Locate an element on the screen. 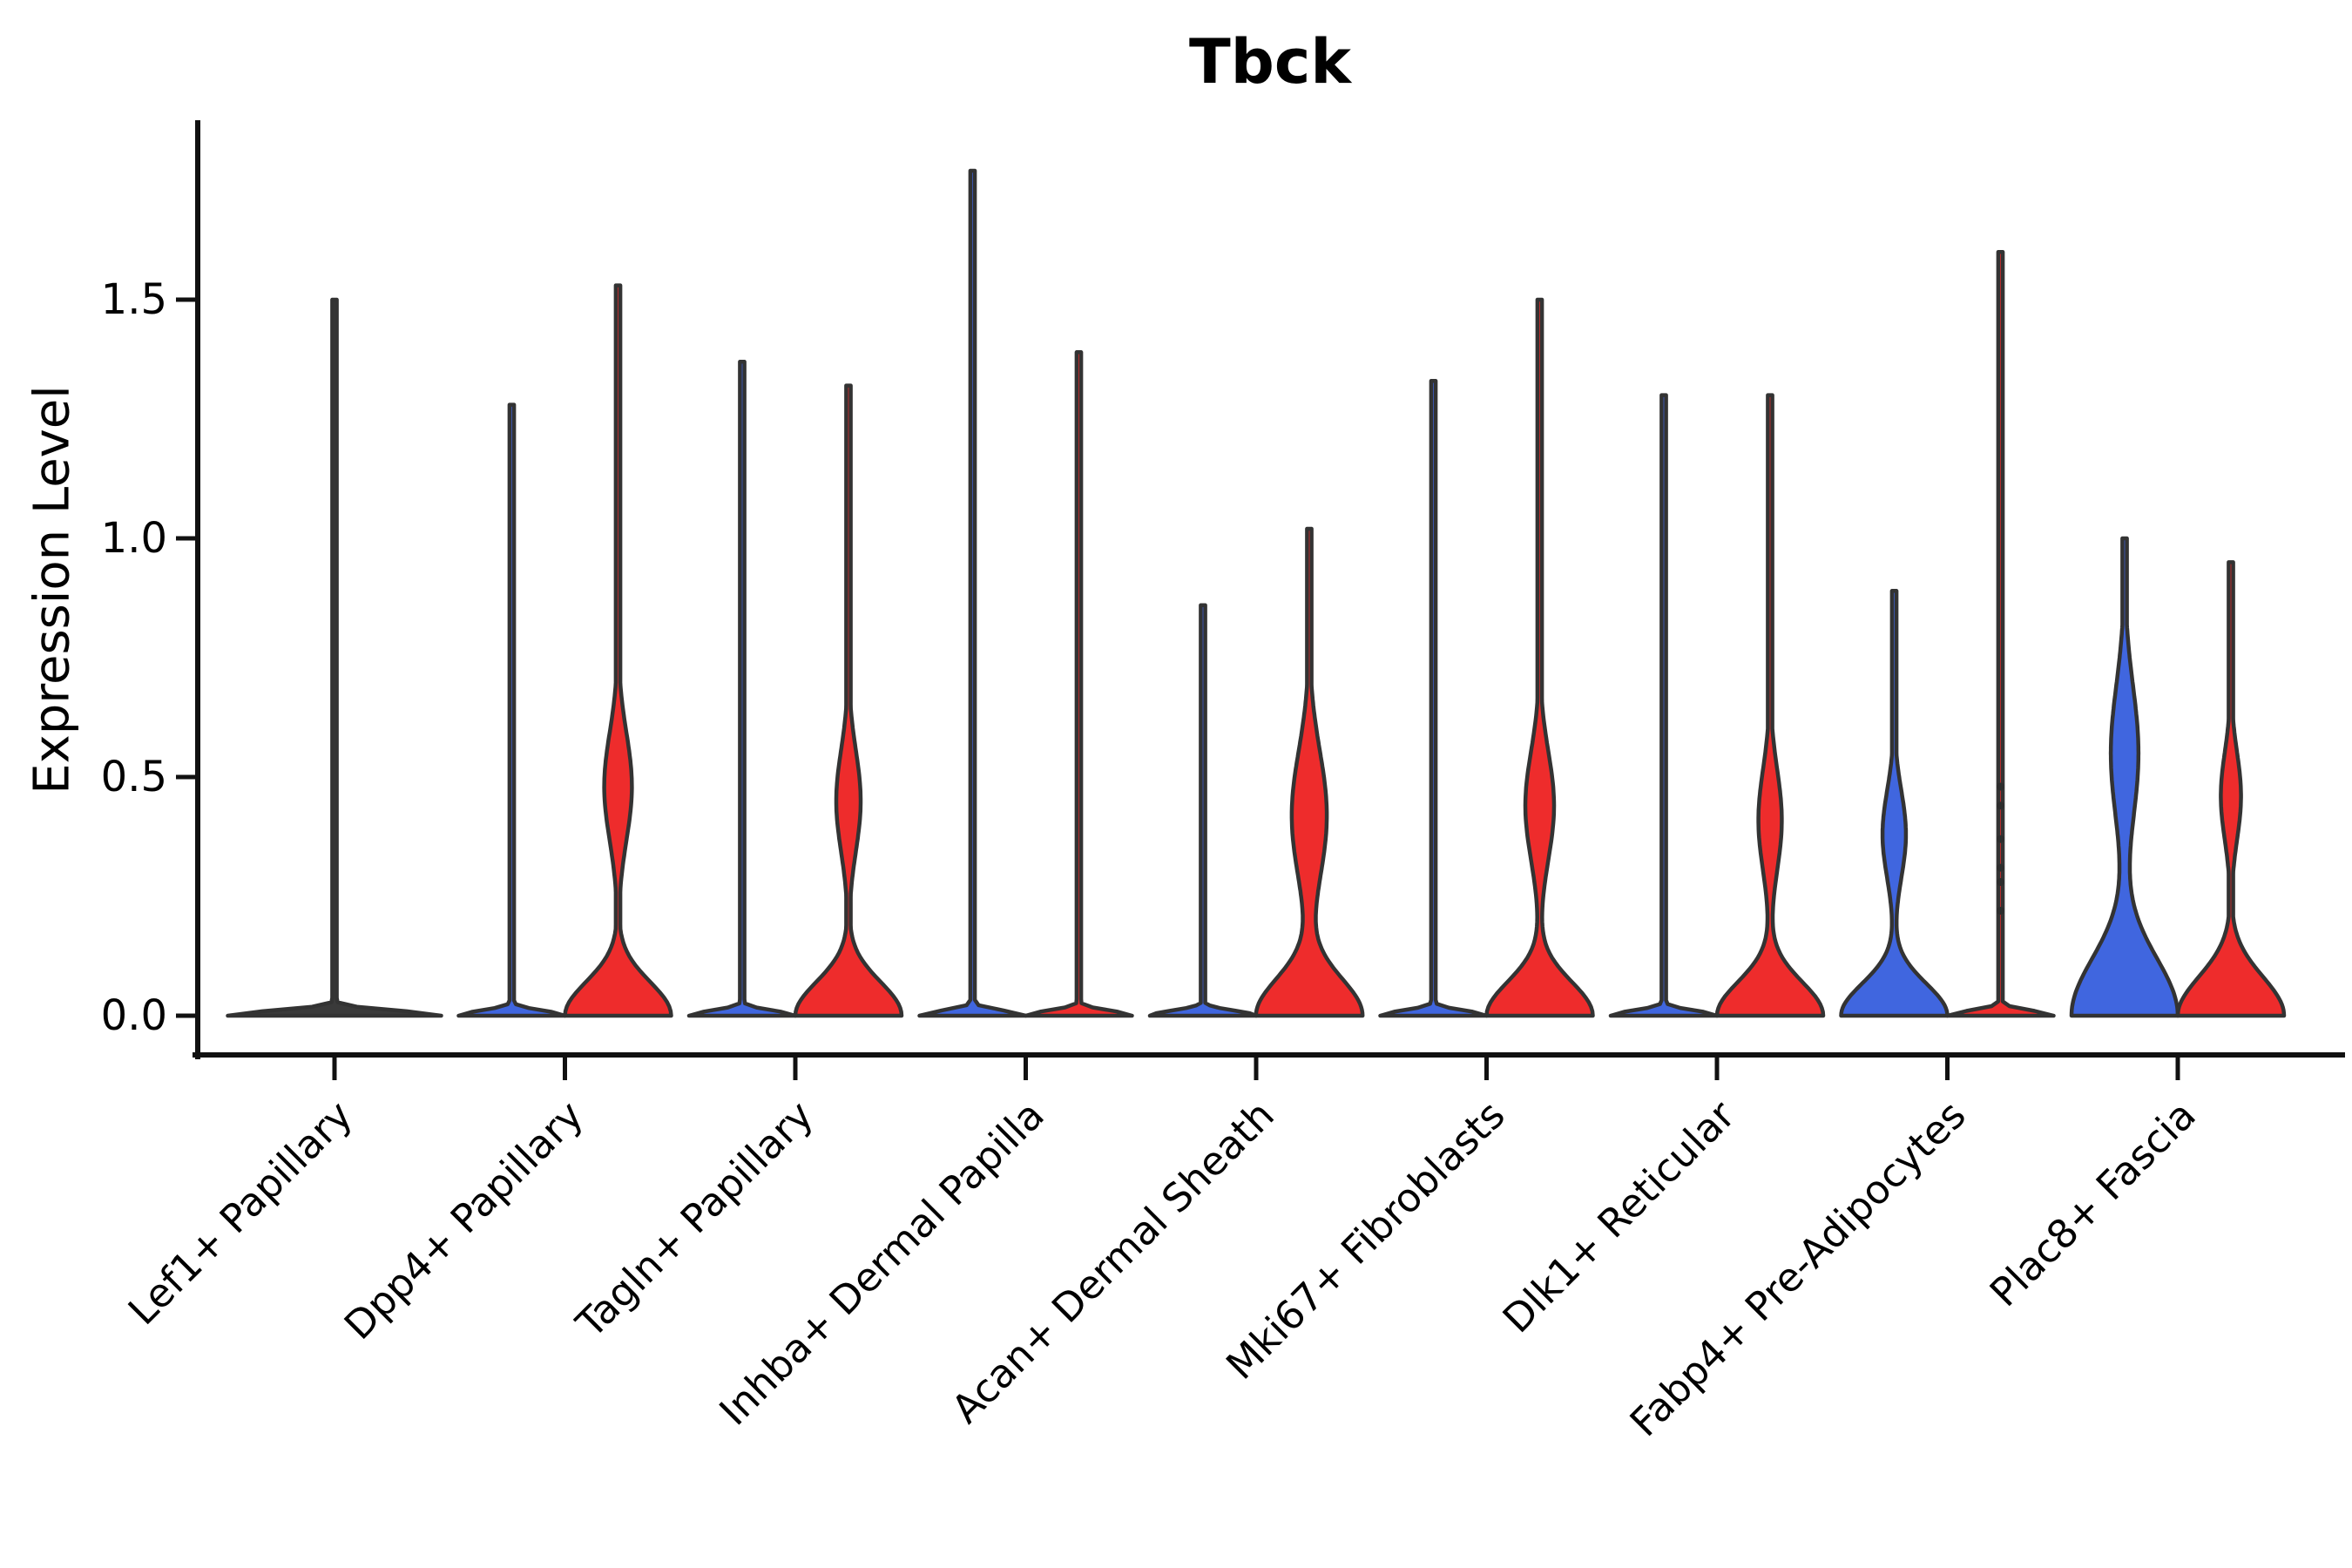 Image resolution: width=2352 pixels, height=1568 pixels. violin-acan-dermal-sheath-right is located at coordinates (1310, 772).